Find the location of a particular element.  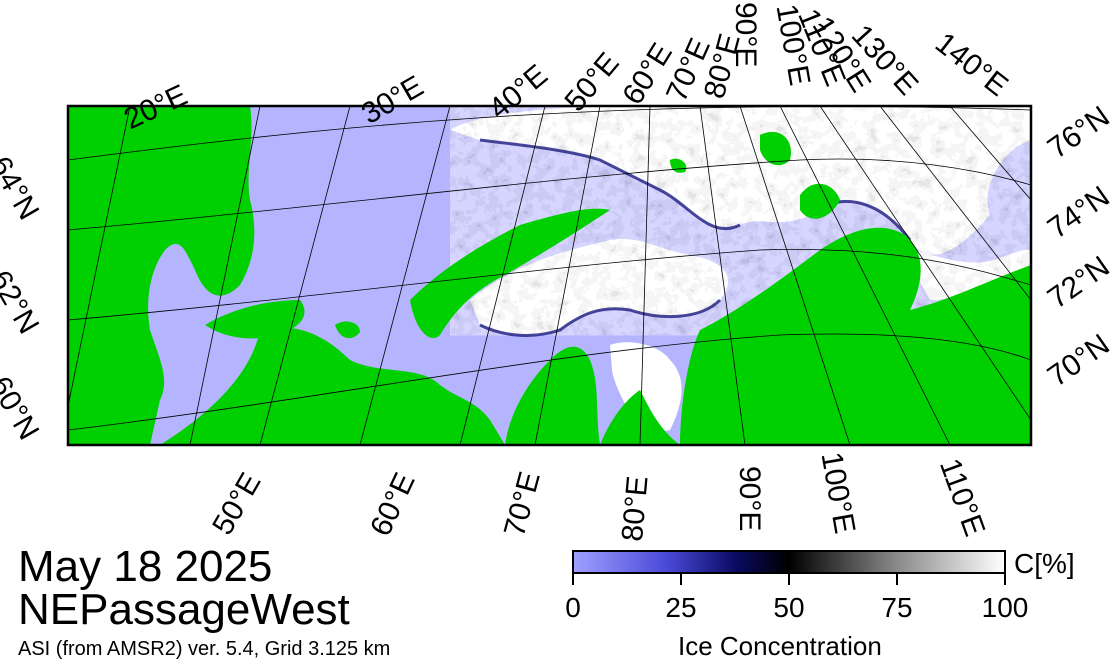

colorbar-tick-label: 0 is located at coordinates (573, 607).